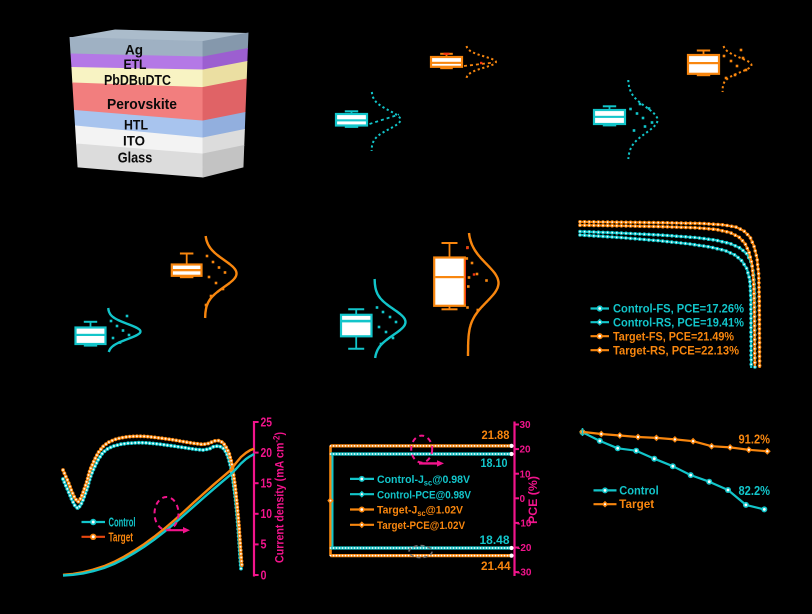 Image resolution: width=812 pixels, height=614 pixels. Describe the element at coordinates (524, 573) in the screenshot. I see `svg-text: -30` at that location.